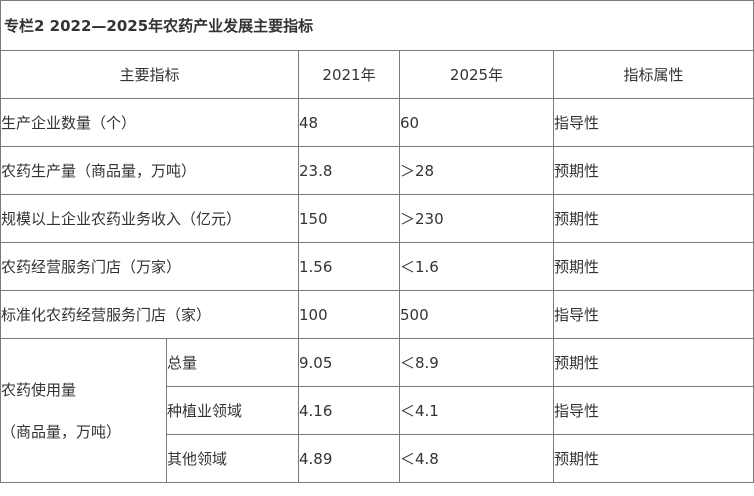 The image size is (754, 496). What do you see at coordinates (39, 389) in the screenshot?
I see `usage-label-line1: 农药使用量` at bounding box center [39, 389].